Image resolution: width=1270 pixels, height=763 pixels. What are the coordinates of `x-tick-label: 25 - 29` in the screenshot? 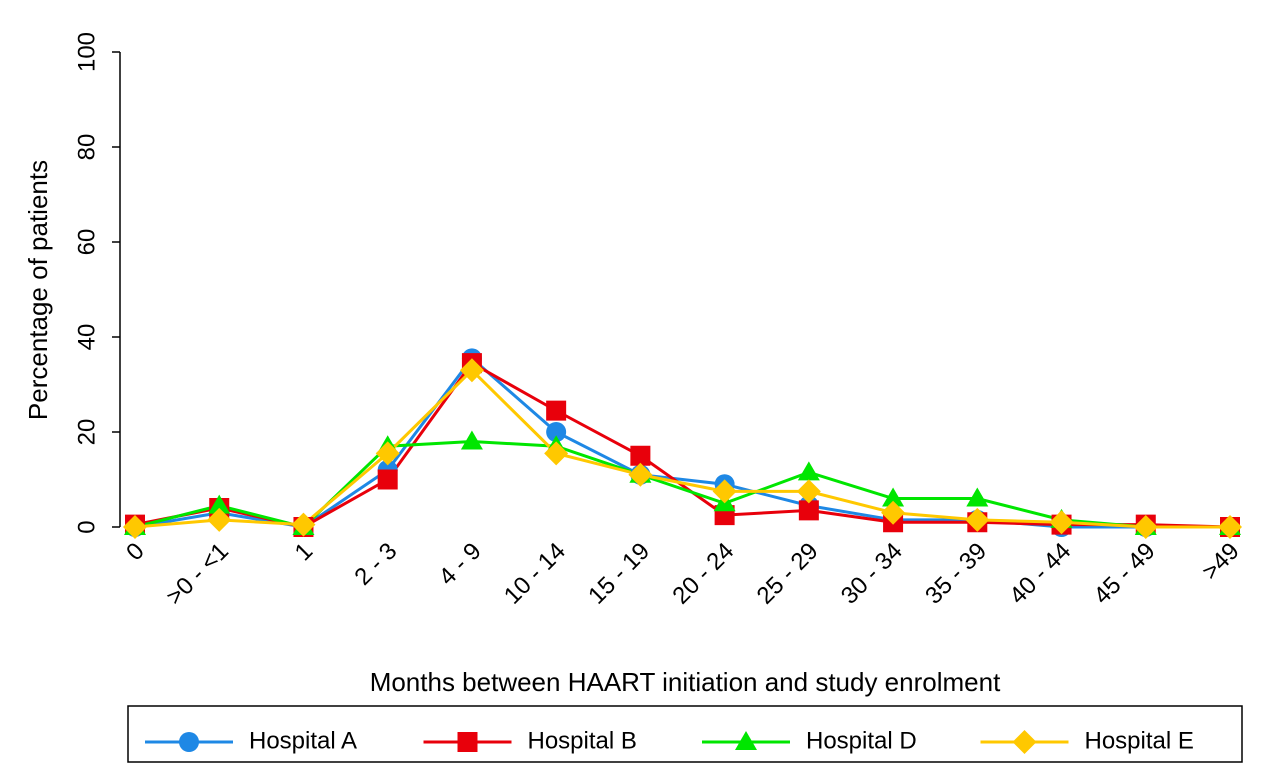 It's located at (788, 574).